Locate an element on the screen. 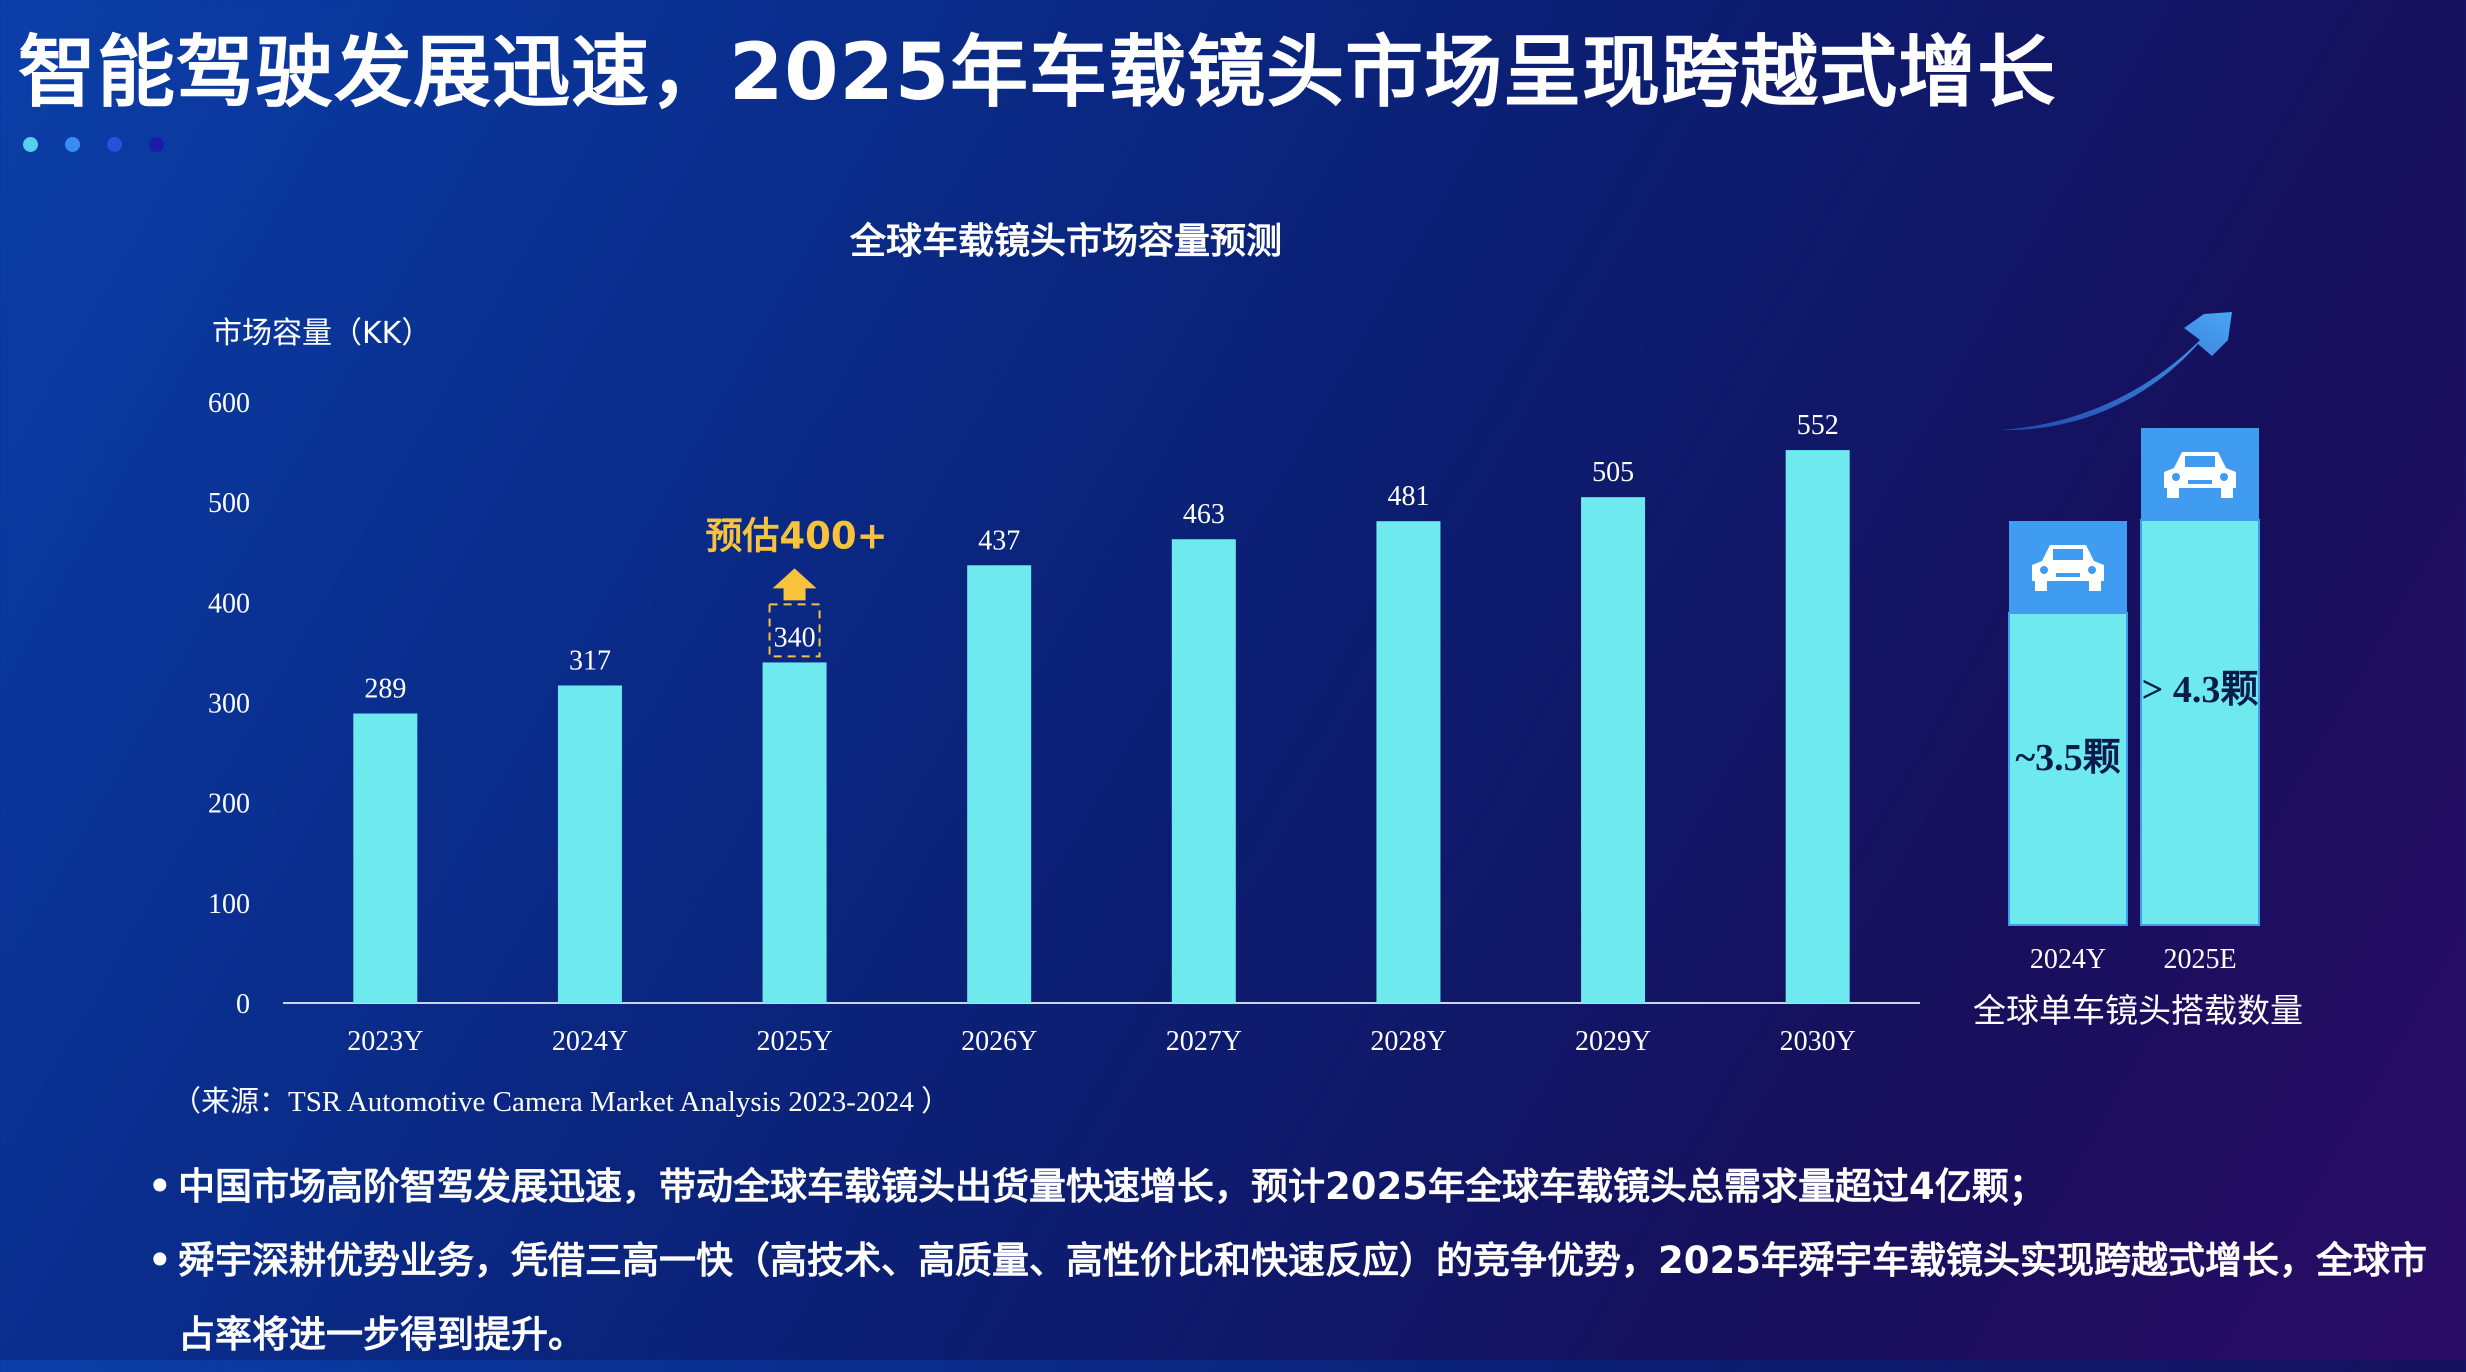  growth-arrow-icon is located at coordinates (2116, 371).